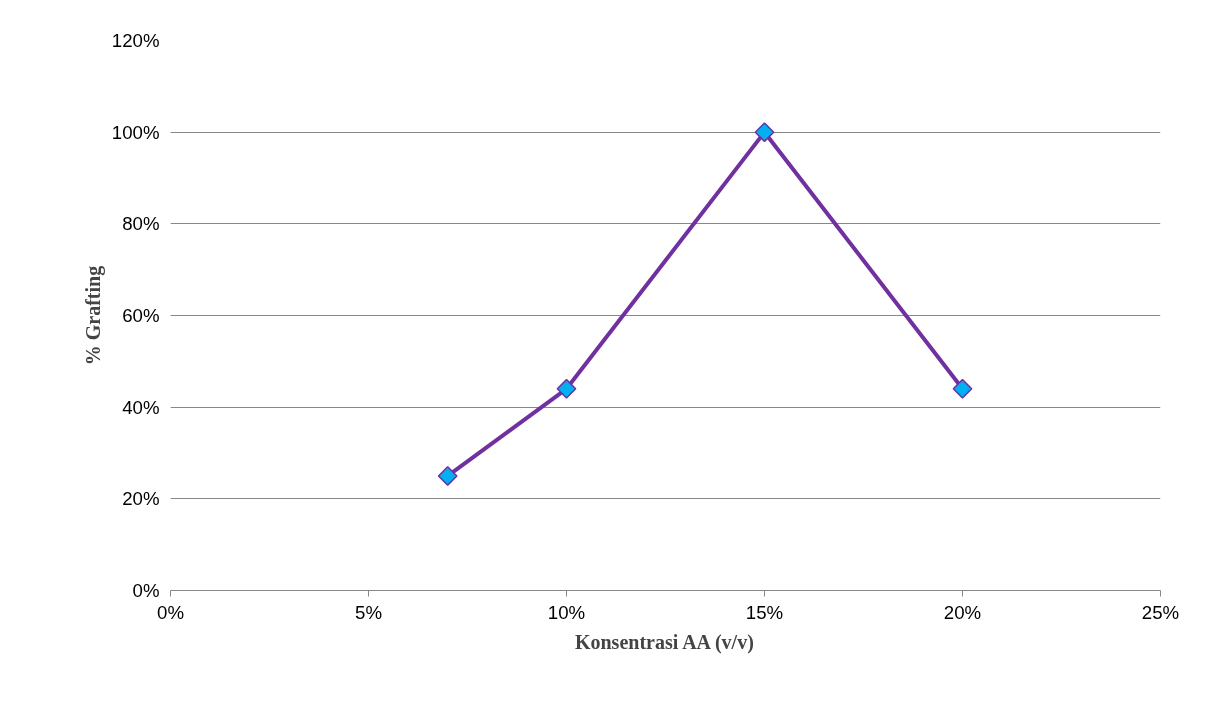 The image size is (1222, 720). Describe the element at coordinates (93, 315) in the screenshot. I see `y-axis-title: % Grafting` at that location.